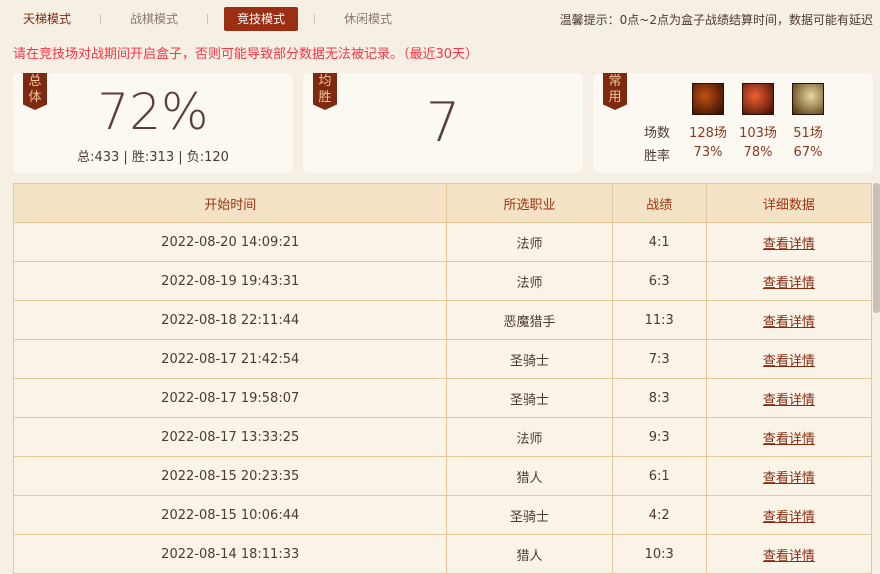  I want to click on start-time-cell: 2022-08-17 13:33:25, so click(230, 437).